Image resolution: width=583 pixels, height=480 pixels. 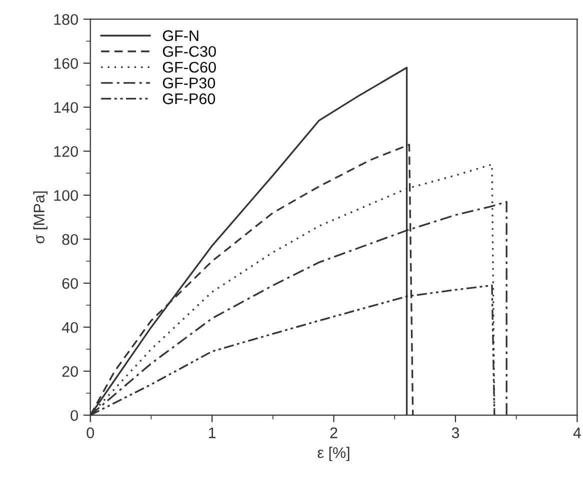 What do you see at coordinates (66, 19) in the screenshot?
I see `y-tick-label: 180` at bounding box center [66, 19].